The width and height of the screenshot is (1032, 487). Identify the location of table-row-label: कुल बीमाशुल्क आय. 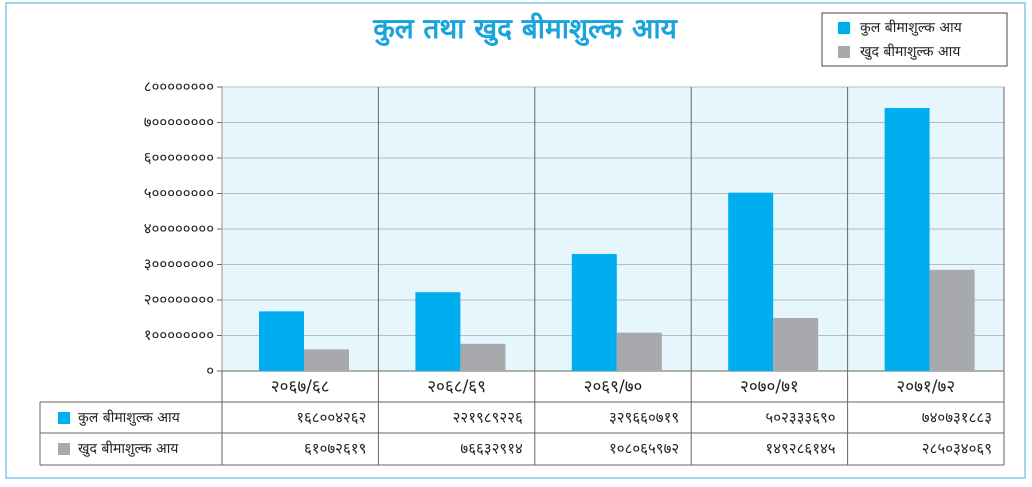
(129, 417).